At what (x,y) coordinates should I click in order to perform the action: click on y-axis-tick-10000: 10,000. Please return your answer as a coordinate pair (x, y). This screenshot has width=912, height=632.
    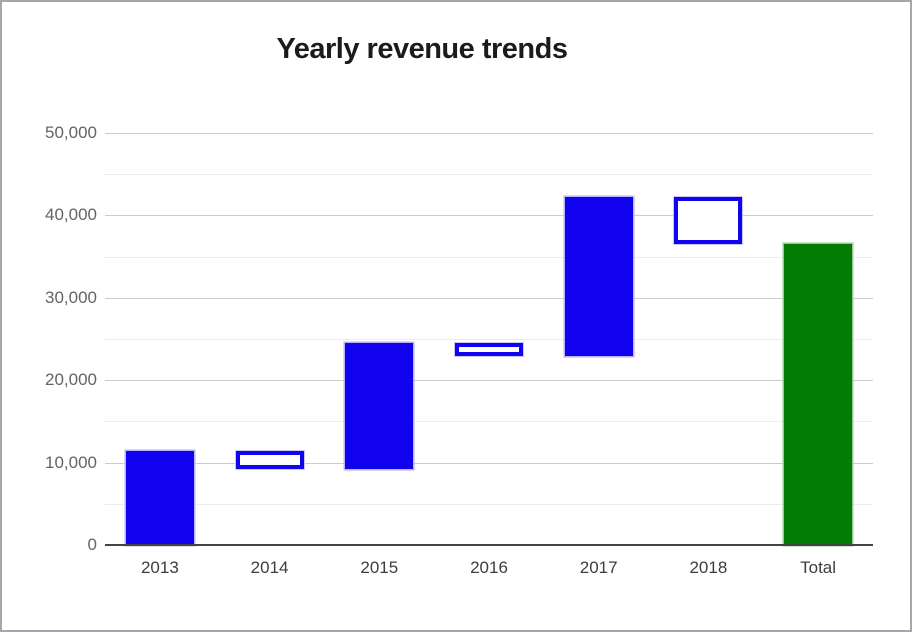
    Looking at the image, I should click on (71, 462).